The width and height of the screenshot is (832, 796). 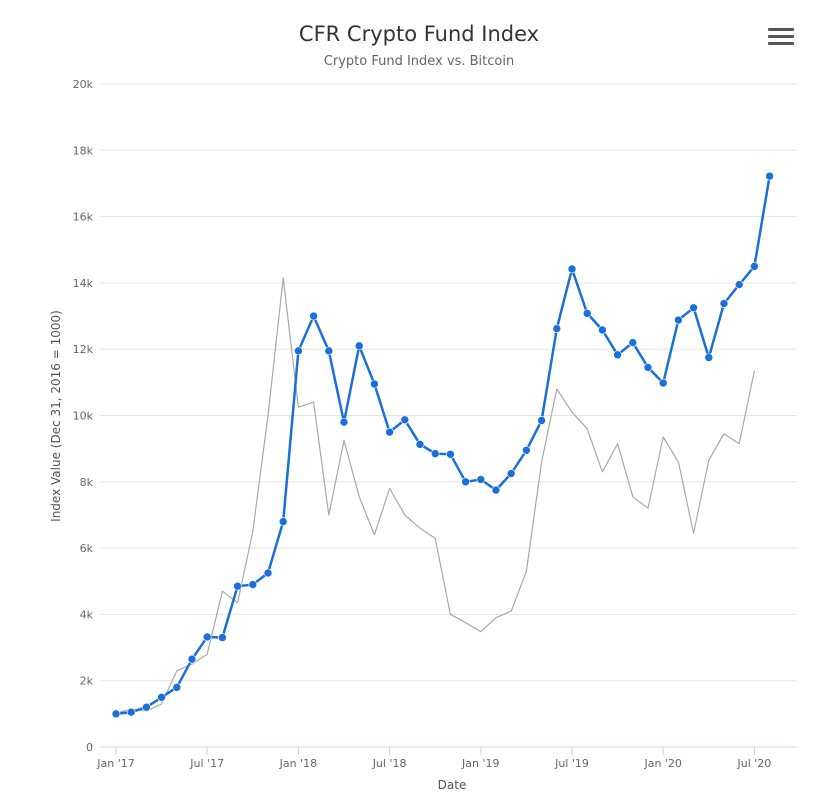 I want to click on x-tick-label: Jan '19, so click(x=480, y=763).